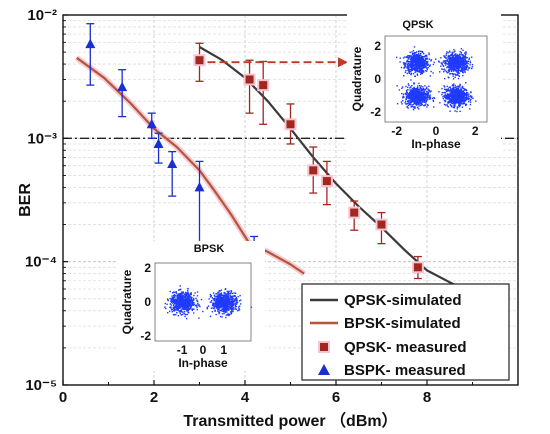  What do you see at coordinates (203, 363) in the screenshot?
I see `inset-x-label: In-phase` at bounding box center [203, 363].